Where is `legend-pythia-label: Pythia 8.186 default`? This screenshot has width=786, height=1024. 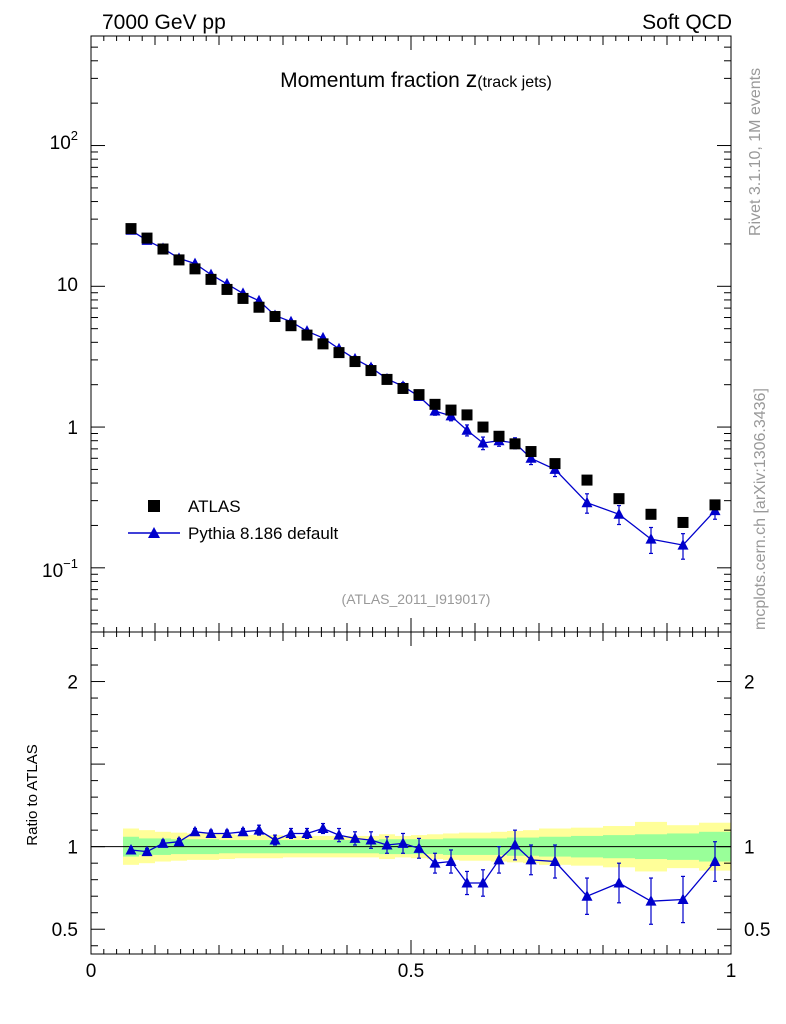 legend-pythia-label: Pythia 8.186 default is located at coordinates (263, 533).